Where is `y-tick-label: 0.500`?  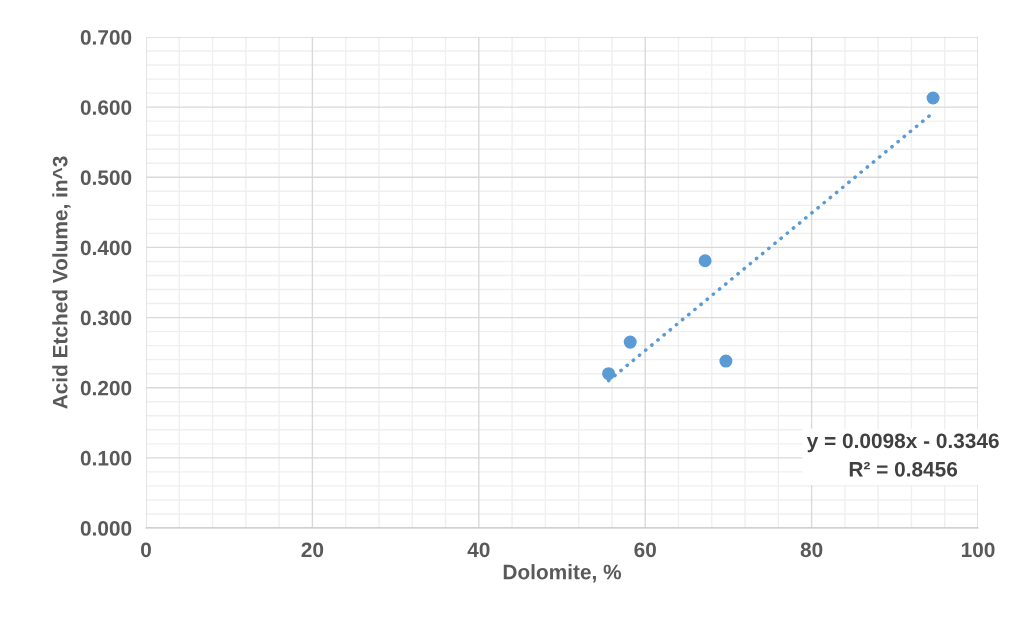
y-tick-label: 0.500 is located at coordinates (106, 178).